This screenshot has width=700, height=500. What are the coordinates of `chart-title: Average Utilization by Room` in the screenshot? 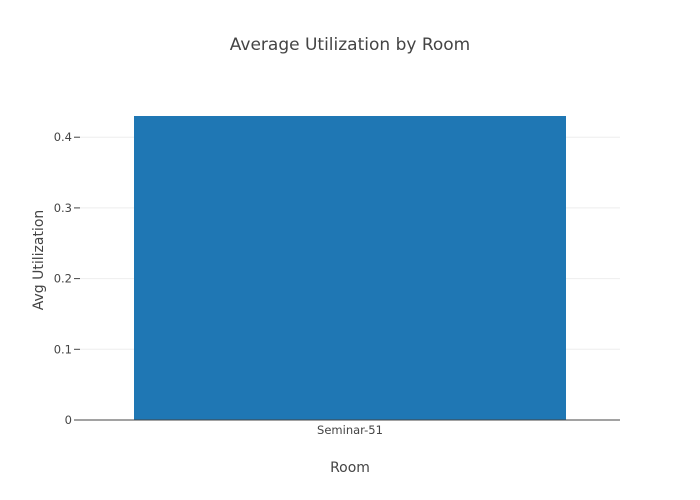 It's located at (350, 45).